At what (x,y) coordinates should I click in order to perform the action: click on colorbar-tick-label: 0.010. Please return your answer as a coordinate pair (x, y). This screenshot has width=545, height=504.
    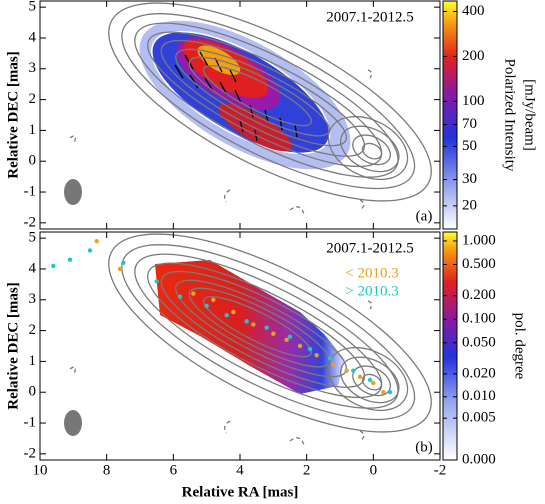
    Looking at the image, I should click on (479, 396).